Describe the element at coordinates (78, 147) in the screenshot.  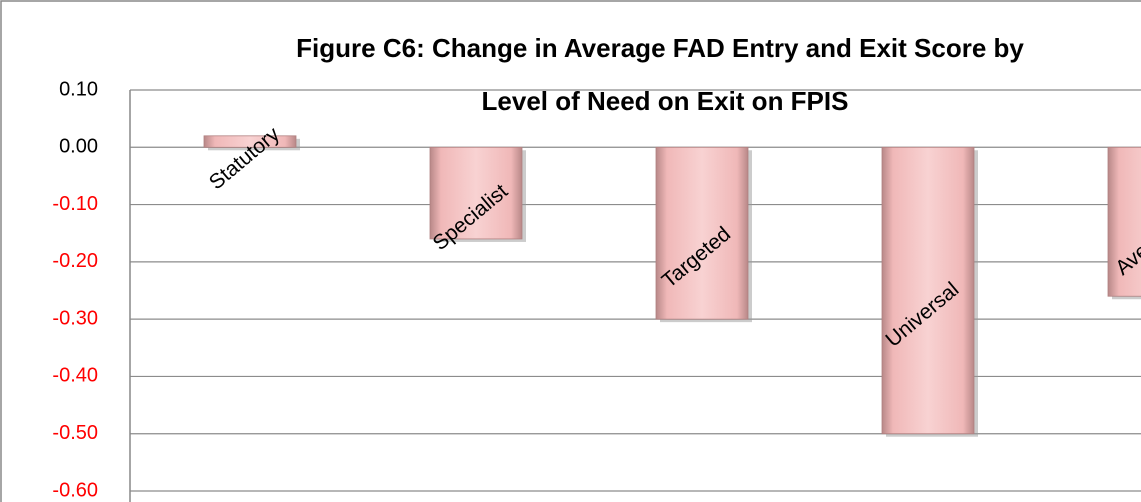
I see `y-tick-label: 0.00` at that location.